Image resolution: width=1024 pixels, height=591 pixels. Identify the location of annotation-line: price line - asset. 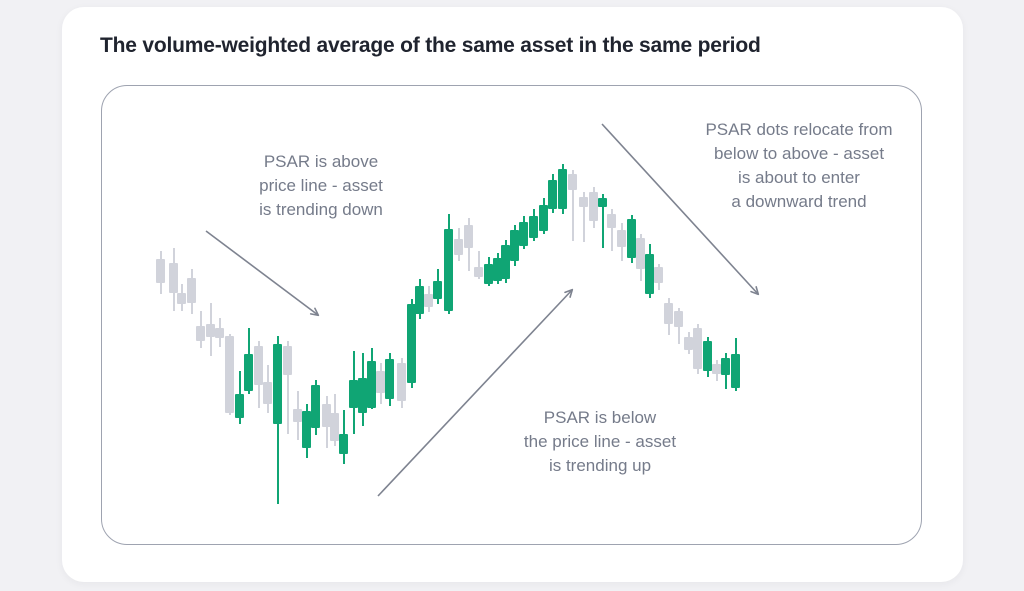
(321, 185).